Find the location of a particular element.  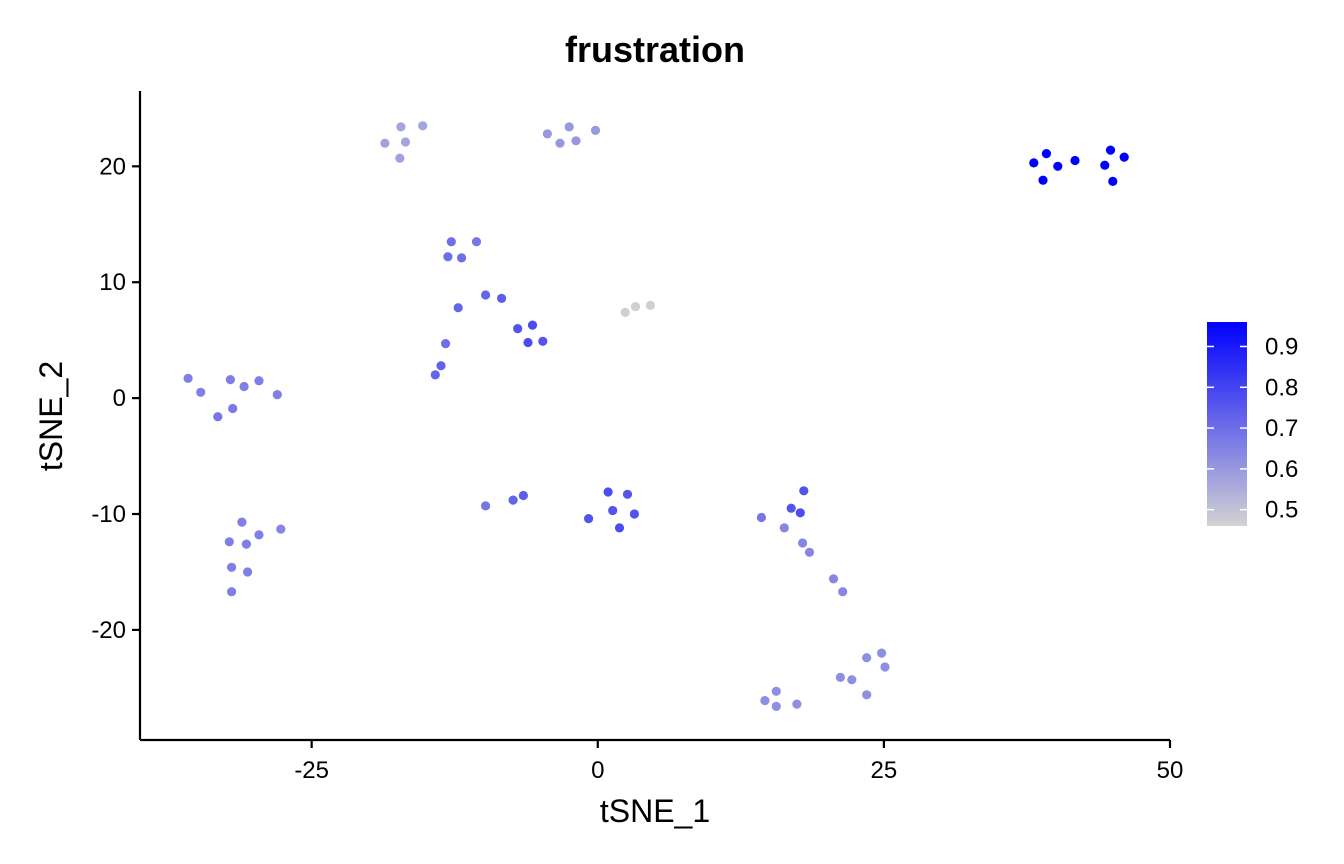

y-tick-label: 10 is located at coordinates (112, 282).